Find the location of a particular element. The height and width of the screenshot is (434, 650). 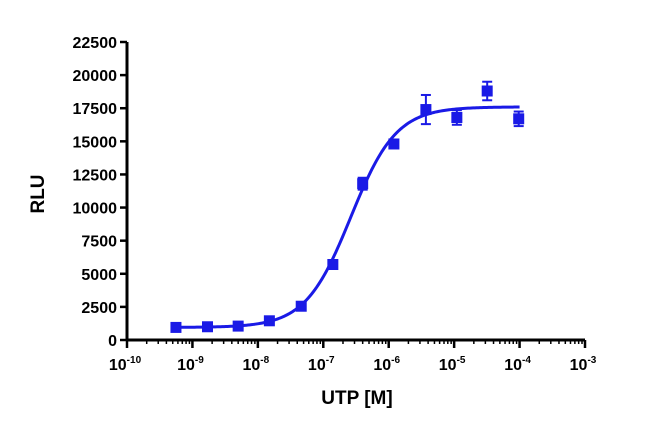

y-tick-label: 5000 is located at coordinates (99, 275).